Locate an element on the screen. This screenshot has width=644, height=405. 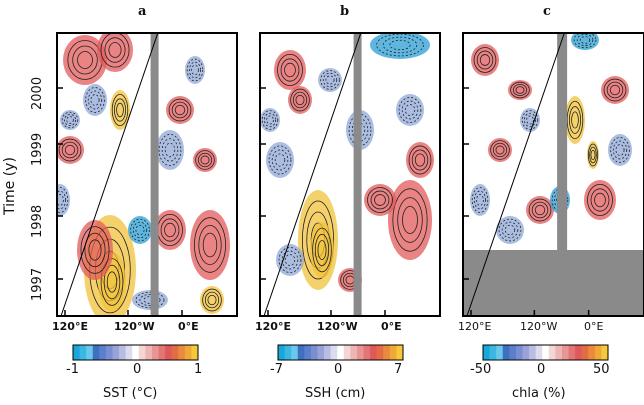
colorbar-b-frame is located at coordinates (340, 352).